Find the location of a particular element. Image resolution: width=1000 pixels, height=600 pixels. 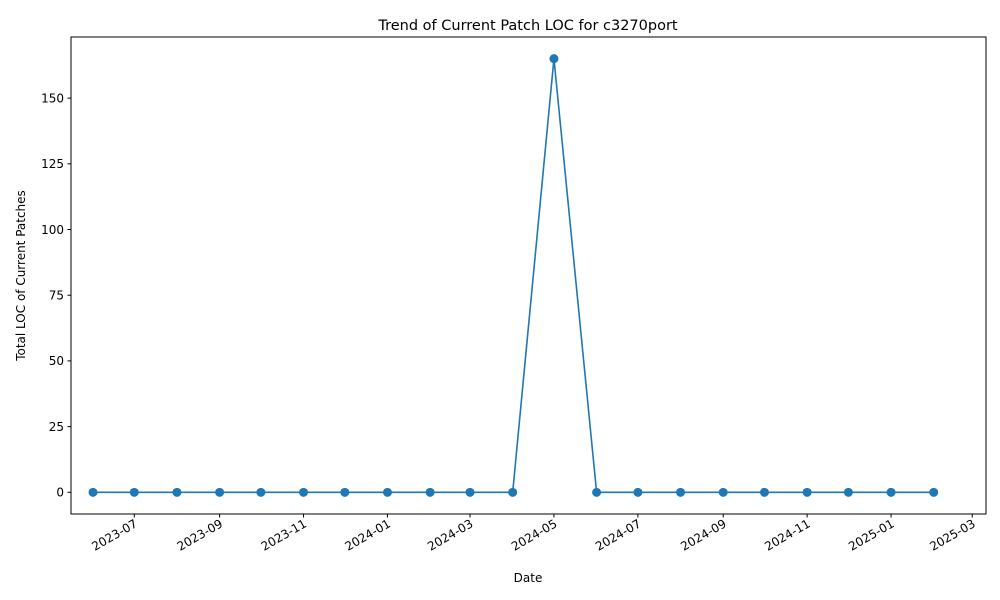

y-tick-label: 0 is located at coordinates (60, 493).